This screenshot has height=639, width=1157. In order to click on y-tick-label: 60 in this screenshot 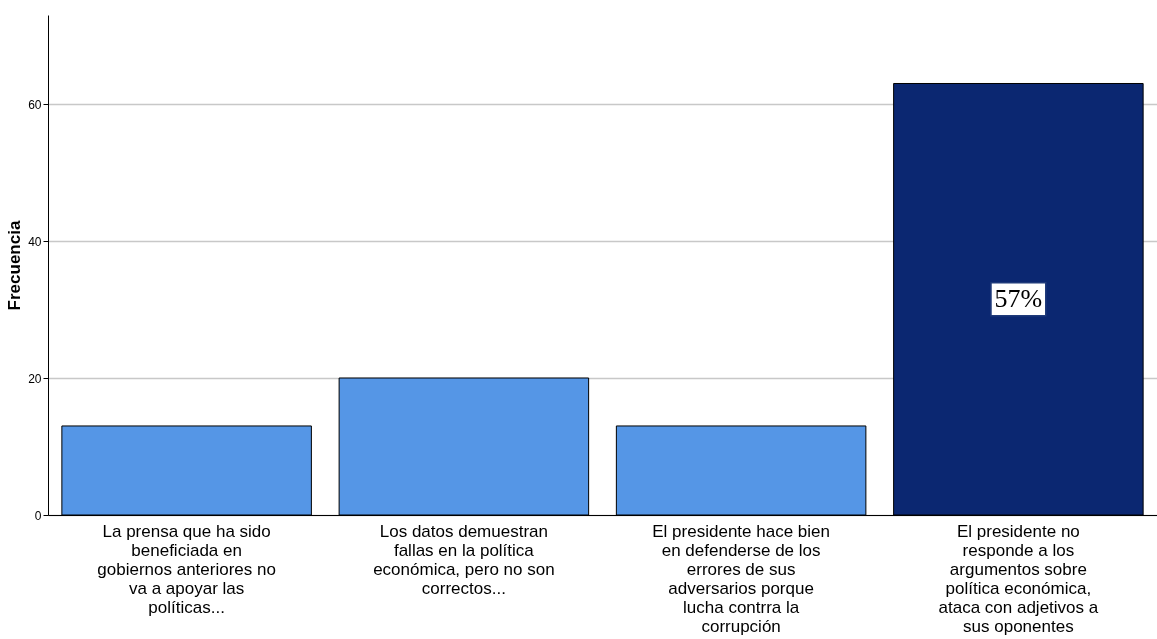, I will do `click(35, 104)`.